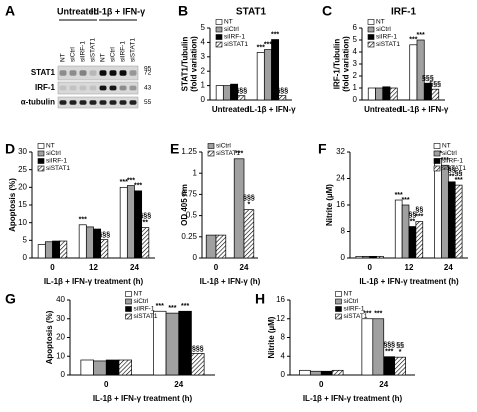 This screenshot has width=477, height=412. What do you see at coordinates (49, 337) in the screenshot?
I see `y-axis-label: Apoptosis (%)` at bounding box center [49, 337].